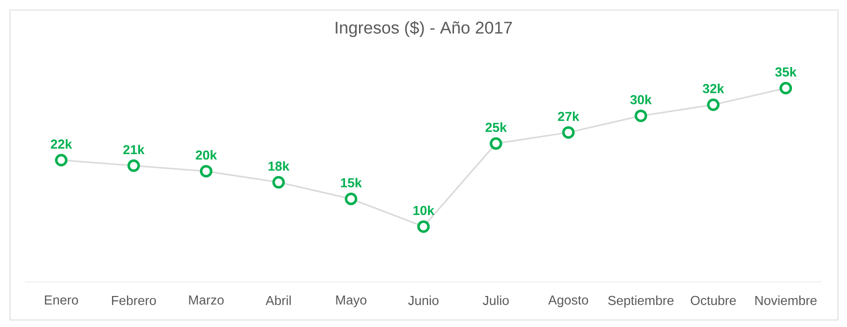 This screenshot has width=847, height=327. What do you see at coordinates (713, 89) in the screenshot?
I see `data-label: 32k` at bounding box center [713, 89].